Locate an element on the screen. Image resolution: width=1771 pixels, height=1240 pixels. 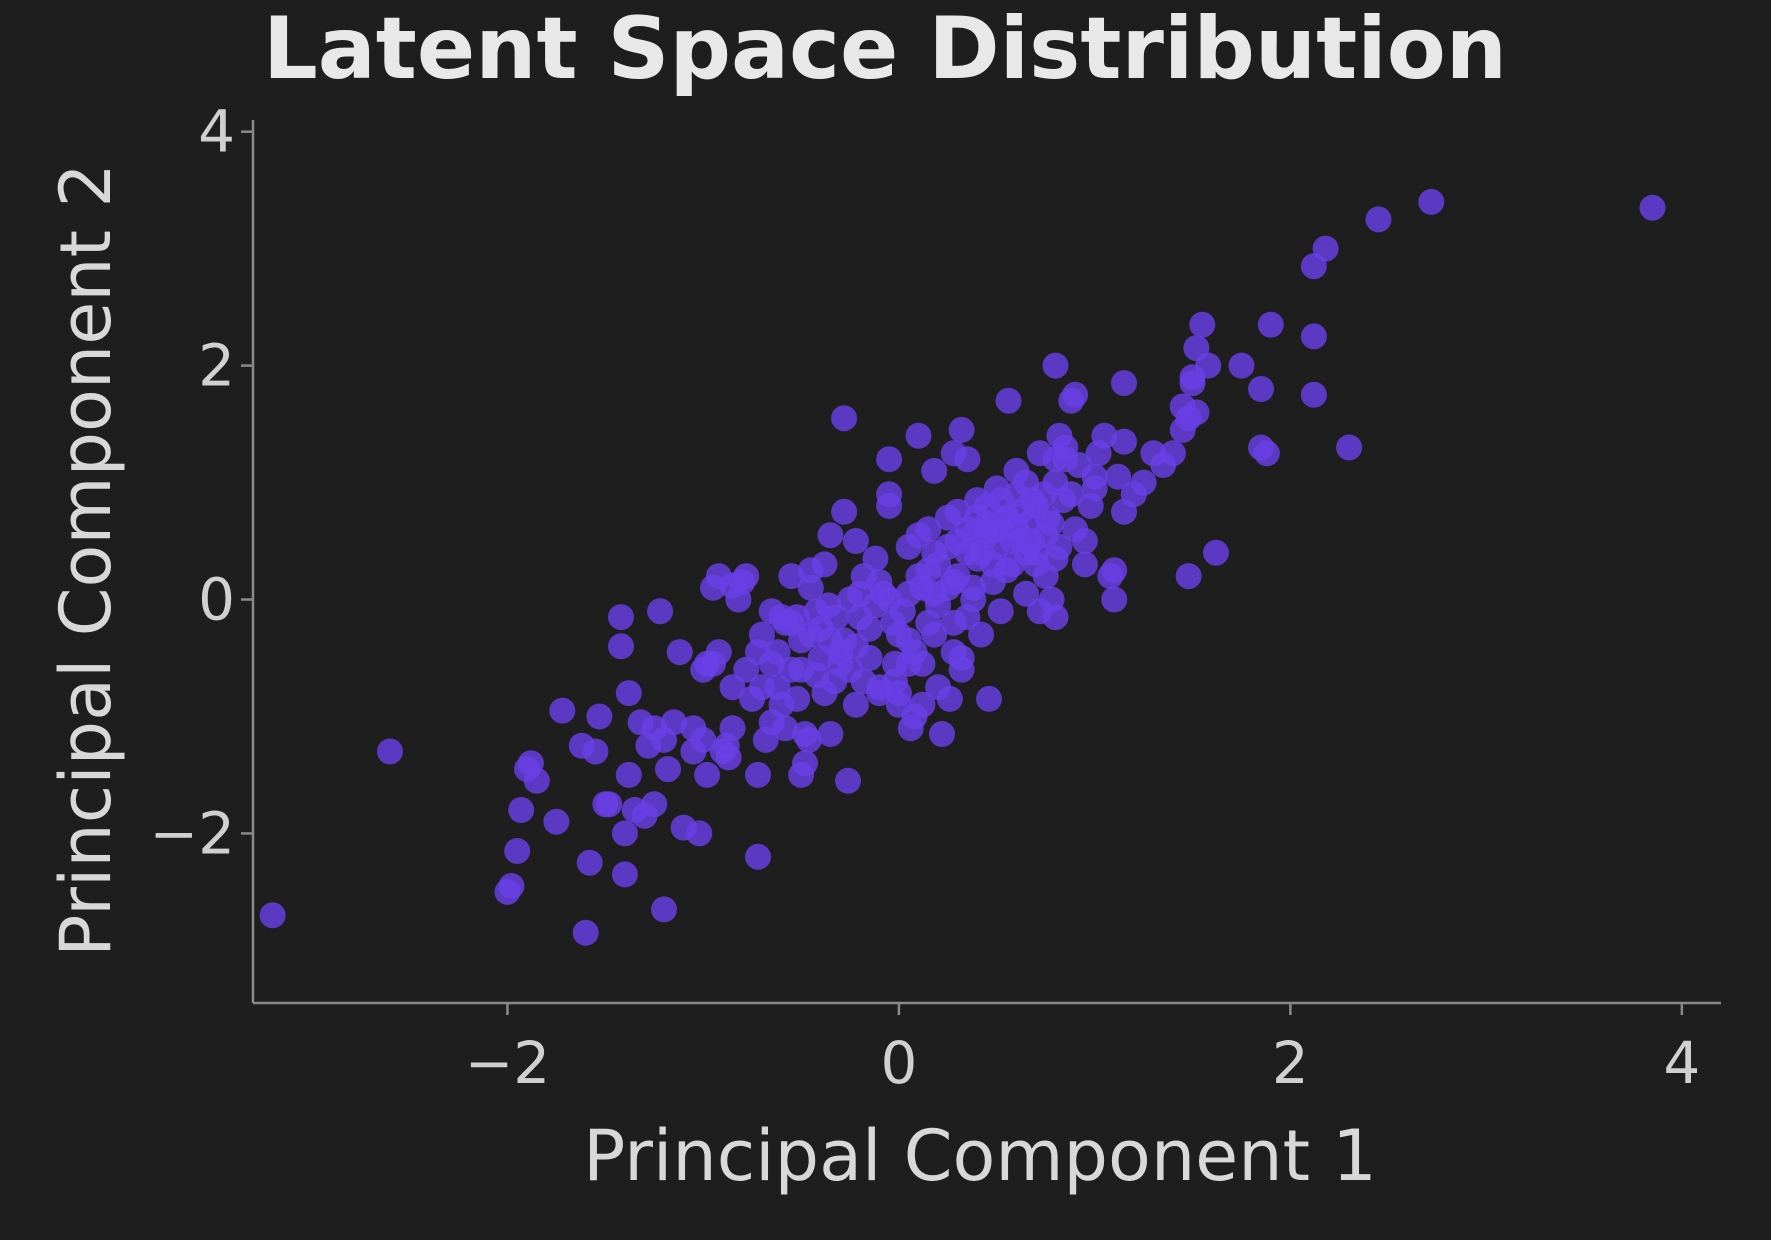
x-axis-label: Principal Component 1 is located at coordinates (980, 1156).